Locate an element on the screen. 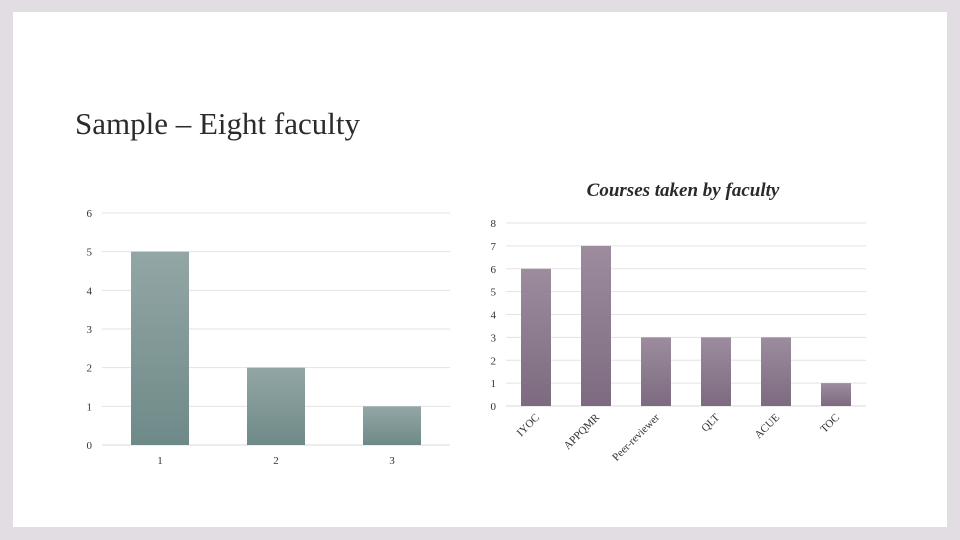 The height and width of the screenshot is (540, 960). x-tick-label: QLT is located at coordinates (710, 422).